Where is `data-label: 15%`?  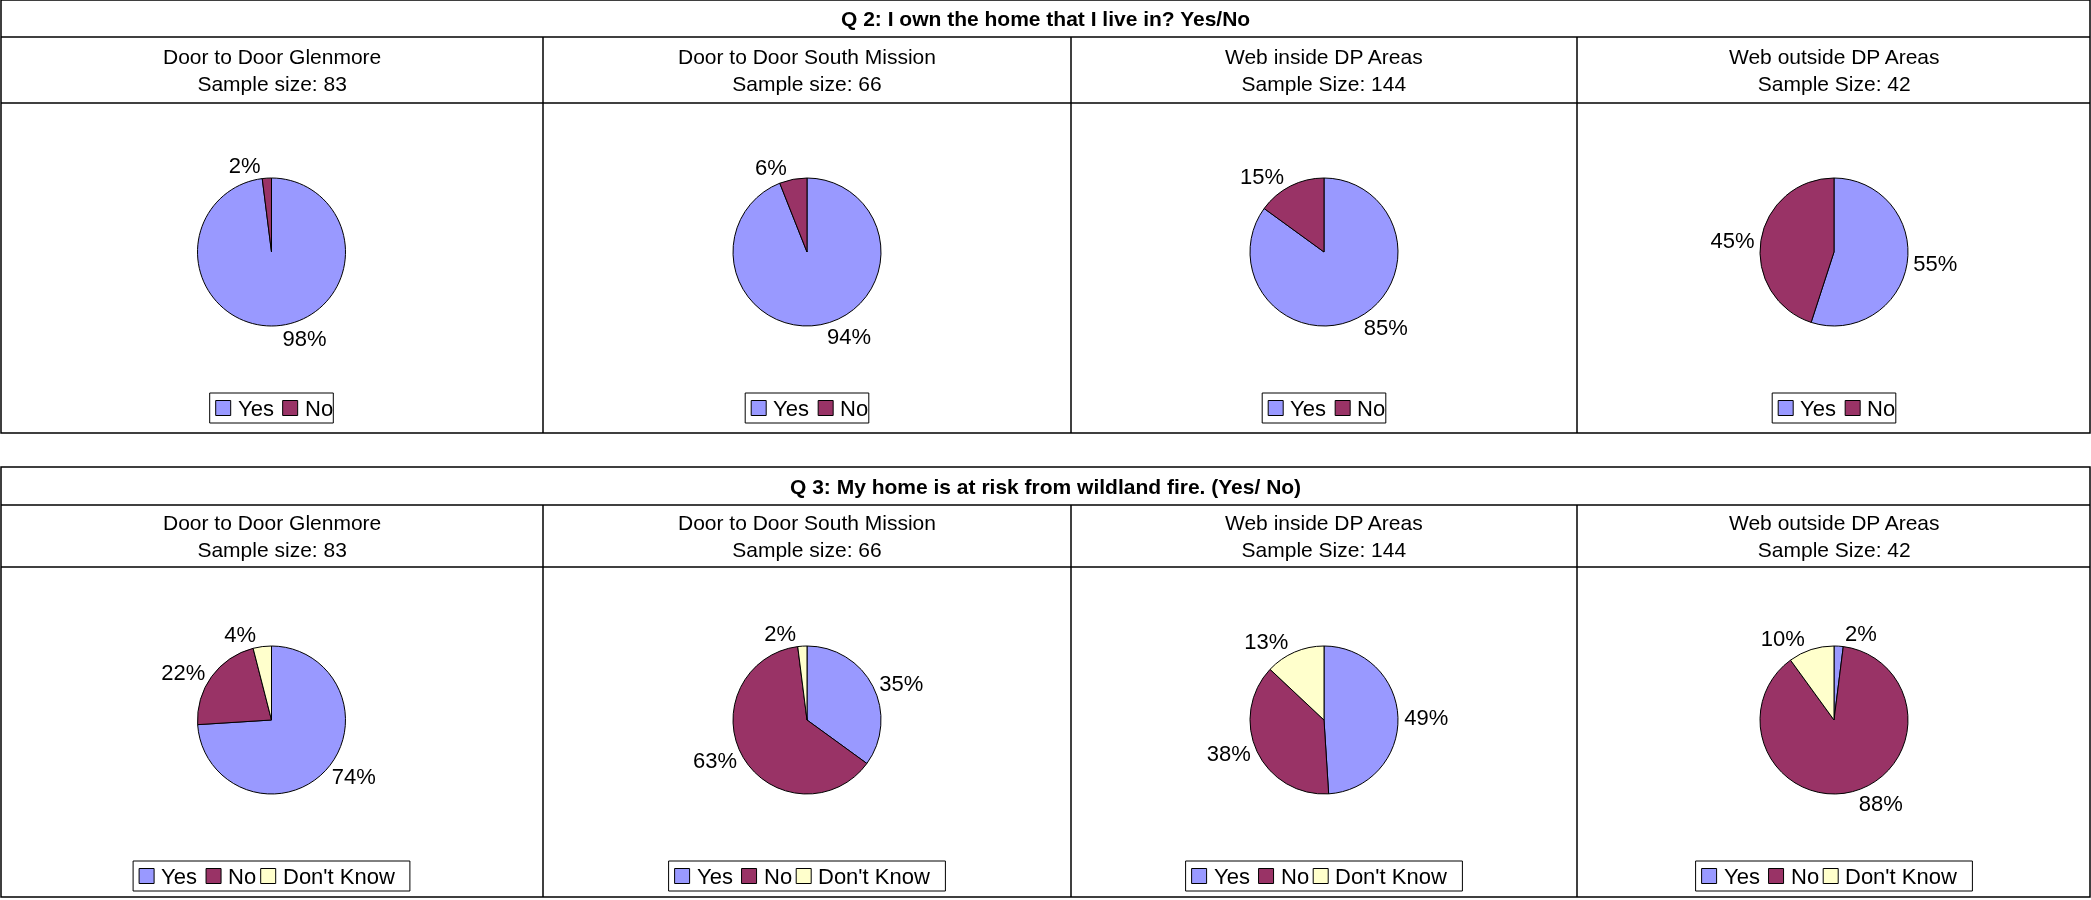
data-label: 15% is located at coordinates (1262, 176).